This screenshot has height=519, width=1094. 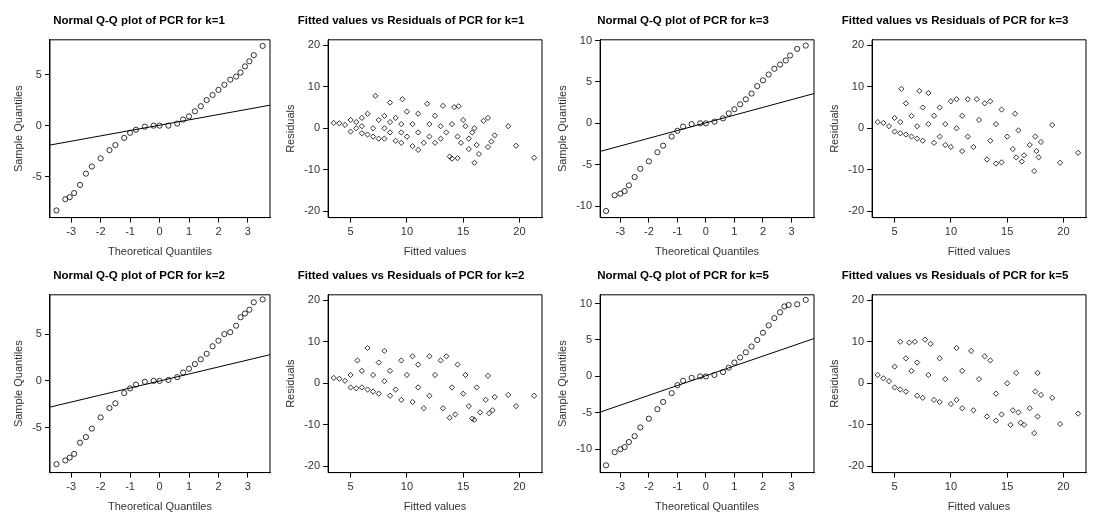 I want to click on chart-title: Normal Q-Q plot of PCR for k=1, so click(x=139, y=20).